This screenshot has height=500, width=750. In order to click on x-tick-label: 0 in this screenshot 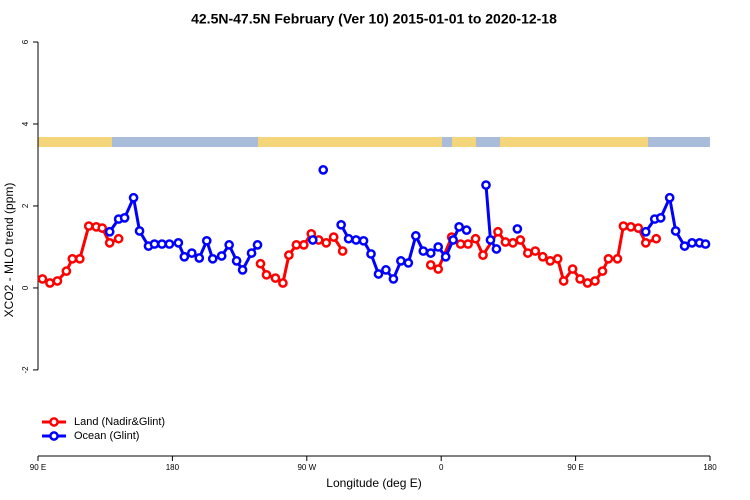, I will do `click(441, 467)`.